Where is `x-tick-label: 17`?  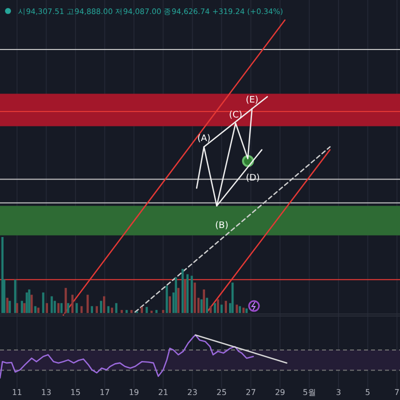
x-tick-label: 17 is located at coordinates (105, 392).